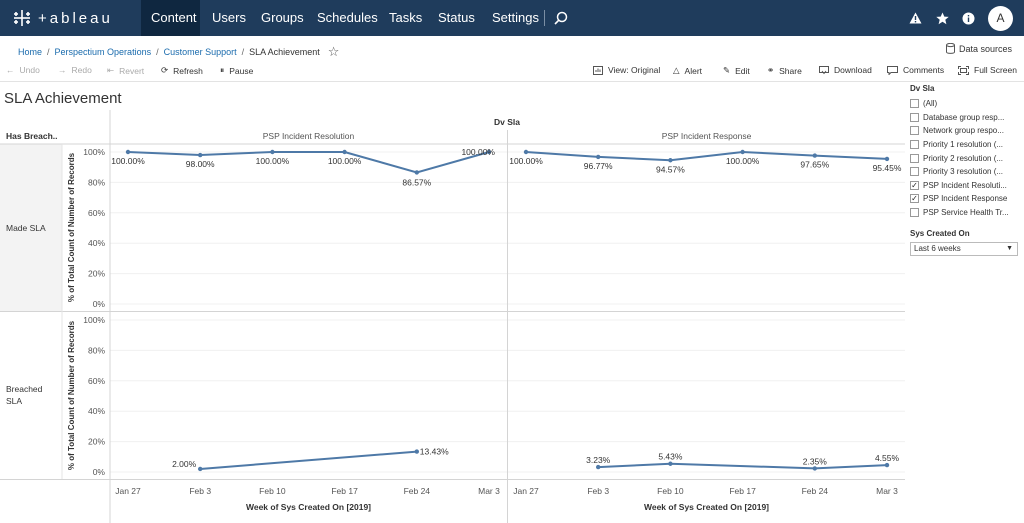 This screenshot has height=523, width=1024. I want to click on alert-button: △ Alert, so click(687, 70).